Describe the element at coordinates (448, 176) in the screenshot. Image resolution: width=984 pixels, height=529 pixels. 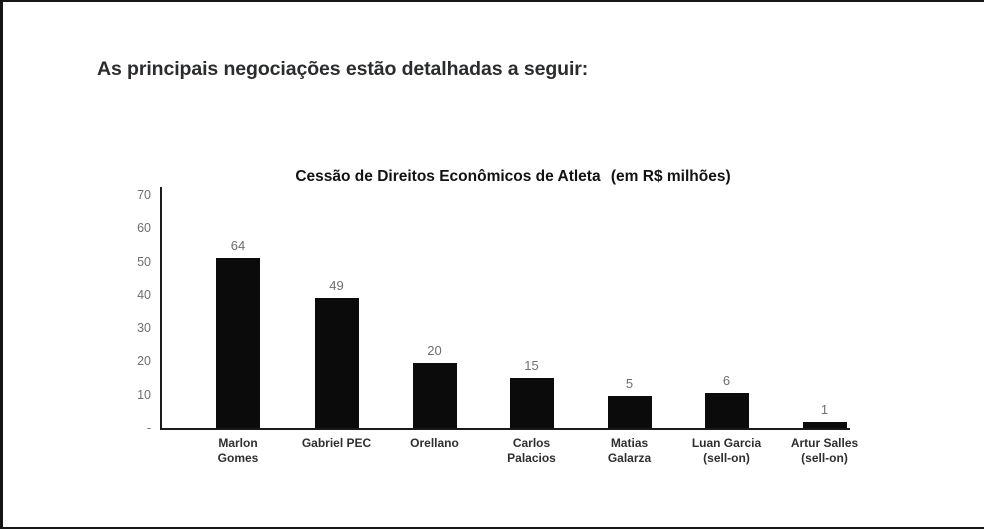
I see `chart-title-main: Cessão de Direitos Econômicos de Atleta` at that location.